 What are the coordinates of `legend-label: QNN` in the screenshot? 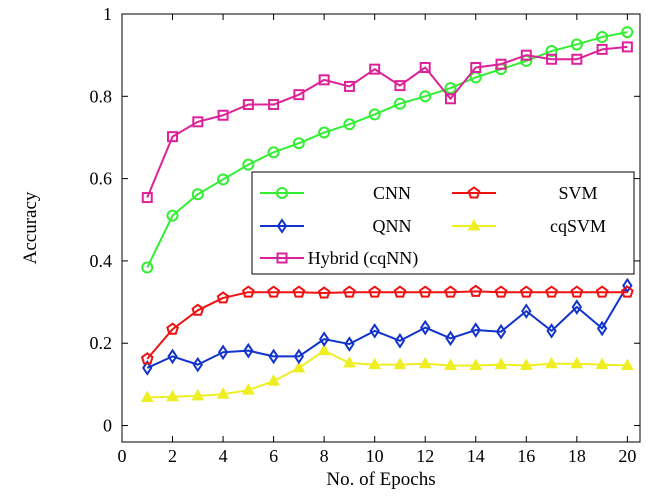 It's located at (392, 226).